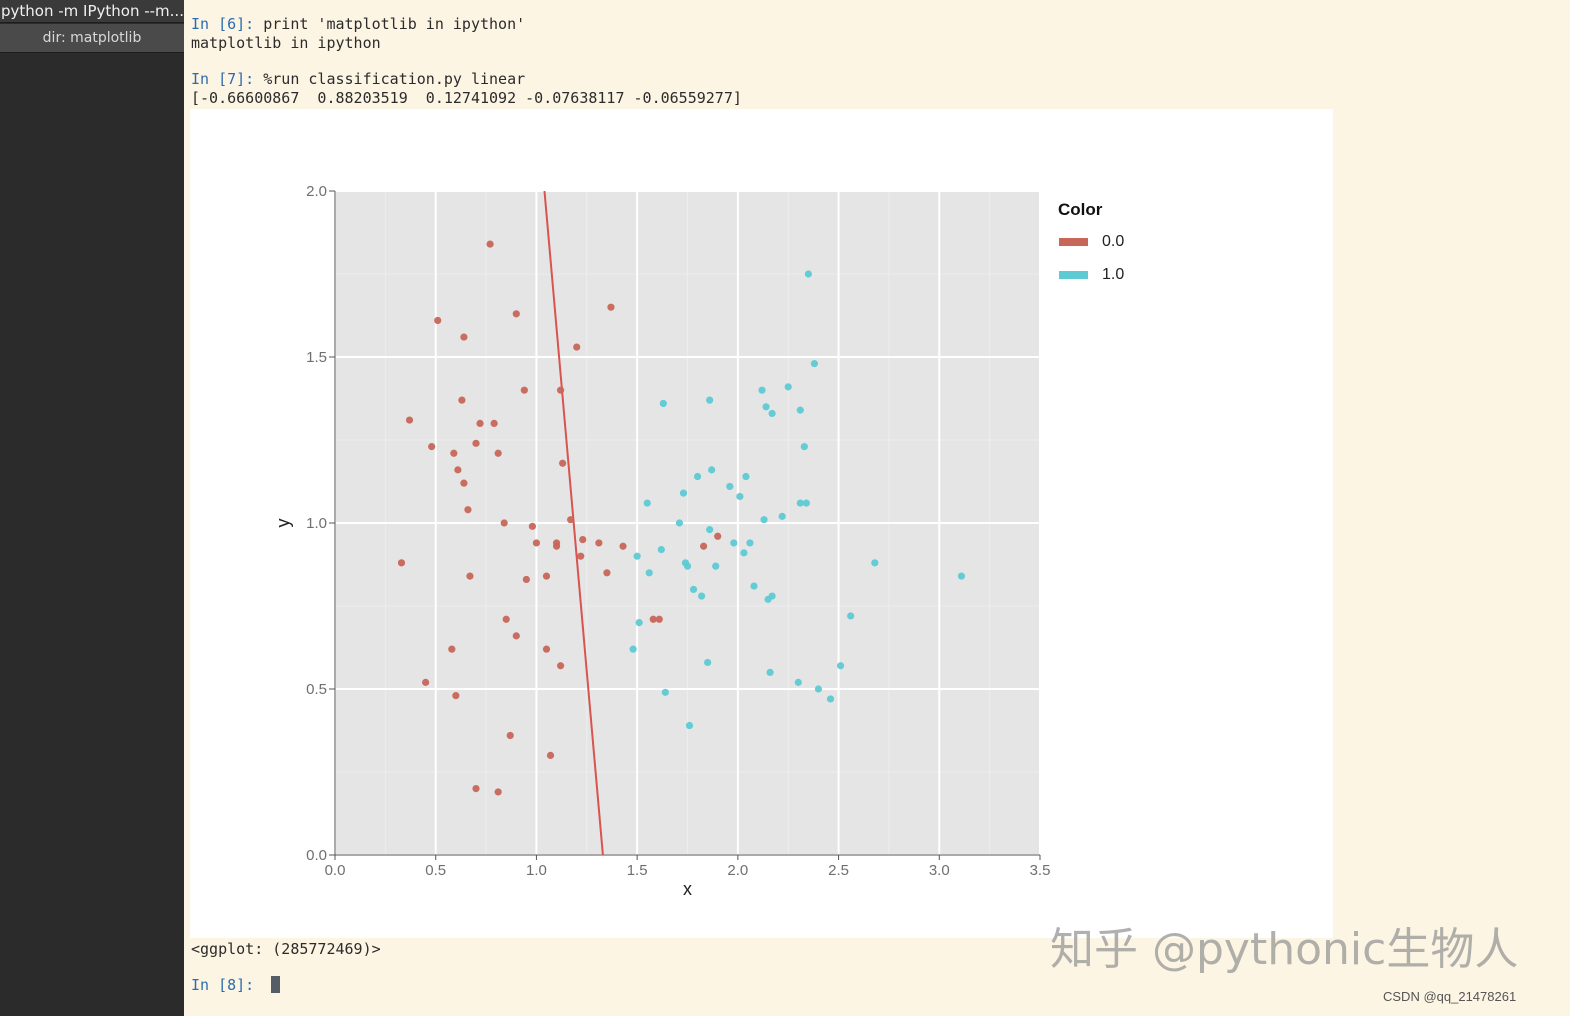 The width and height of the screenshot is (1570, 1016). Describe the element at coordinates (939, 870) in the screenshot. I see `x-tick-label: 3.0` at that location.